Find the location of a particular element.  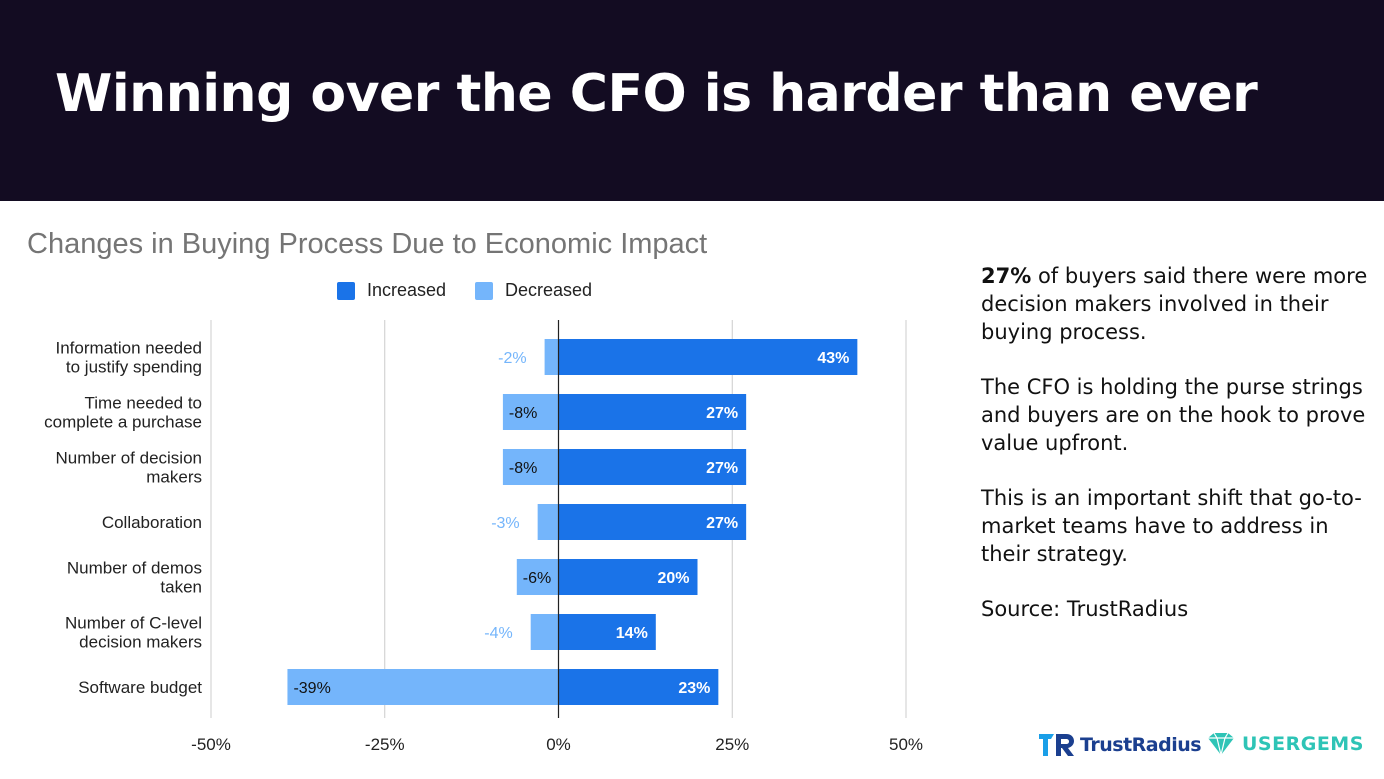

slide-title: Winning over the CFO is harder than ever is located at coordinates (656, 94).